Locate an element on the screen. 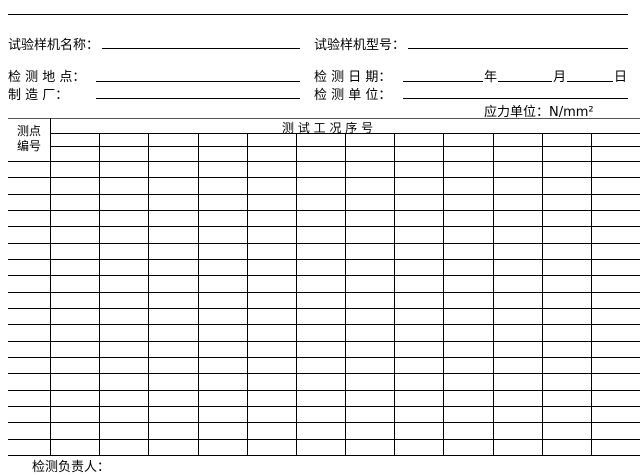  top-rule is located at coordinates (318, 14).